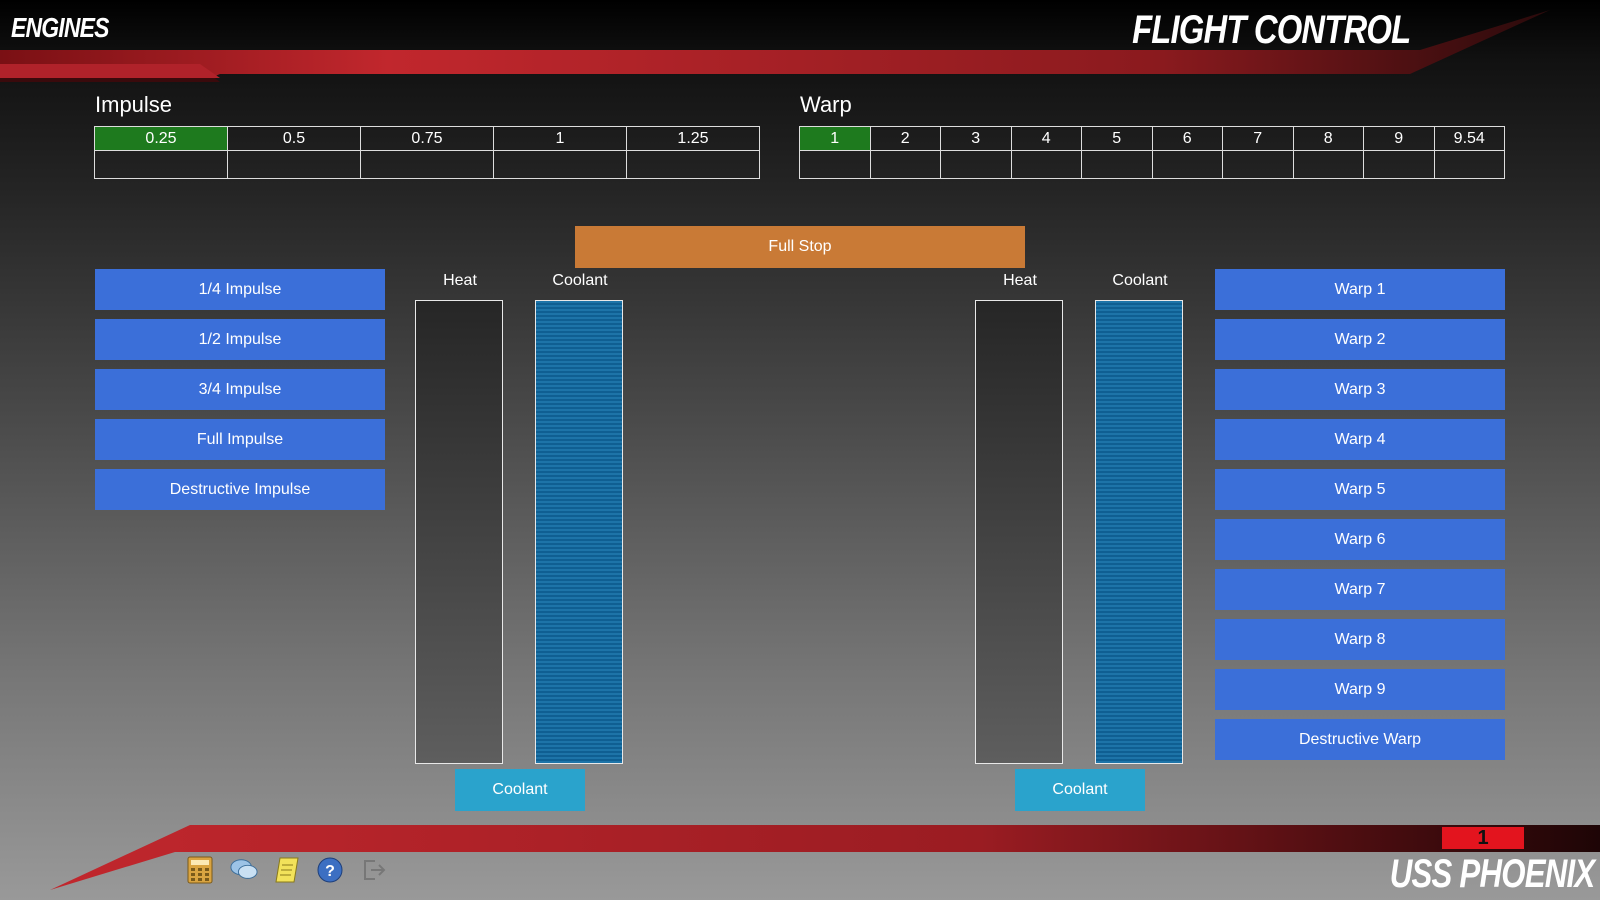  I want to click on ship-name: USS PHOENIX, so click(1491, 874).